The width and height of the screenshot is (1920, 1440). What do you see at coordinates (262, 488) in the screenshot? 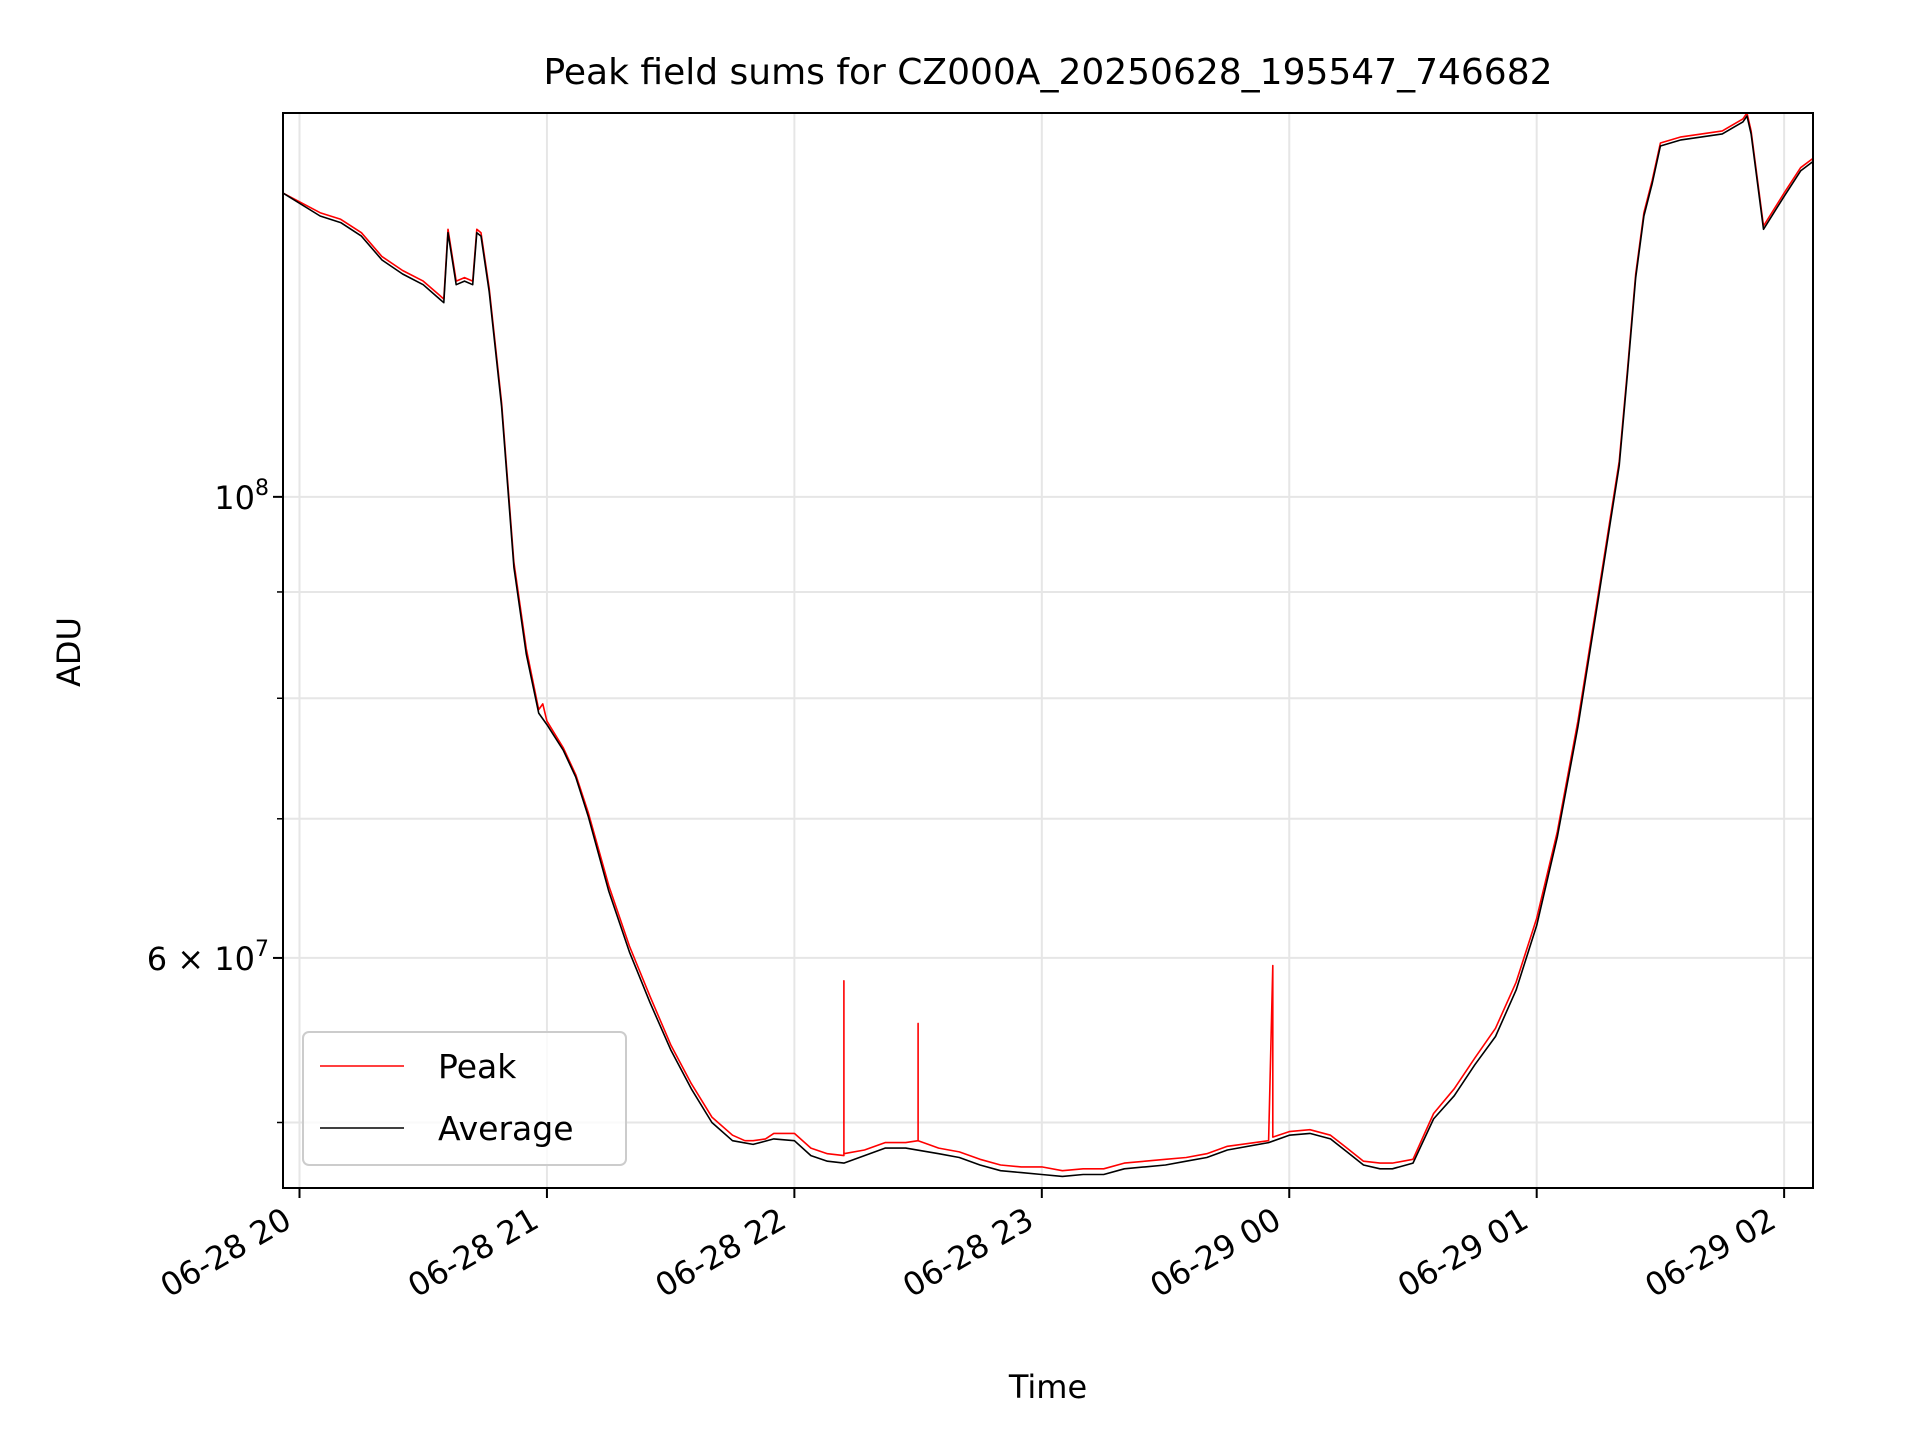
I see `y-tick-label-exponent: 8` at bounding box center [262, 488].